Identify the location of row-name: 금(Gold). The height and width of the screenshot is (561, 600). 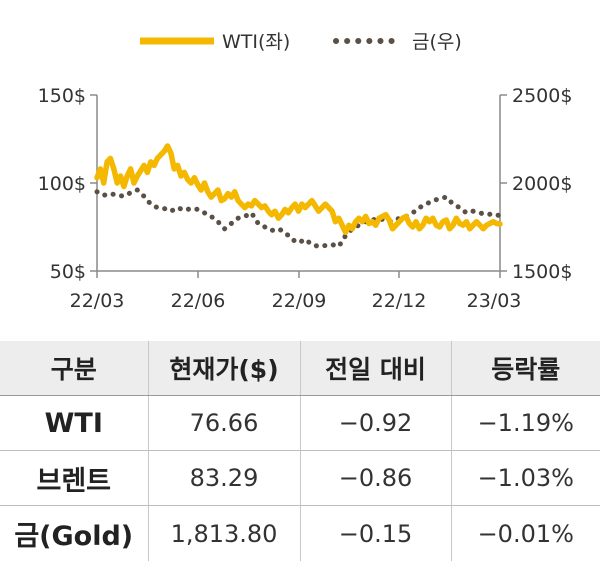
(74, 536).